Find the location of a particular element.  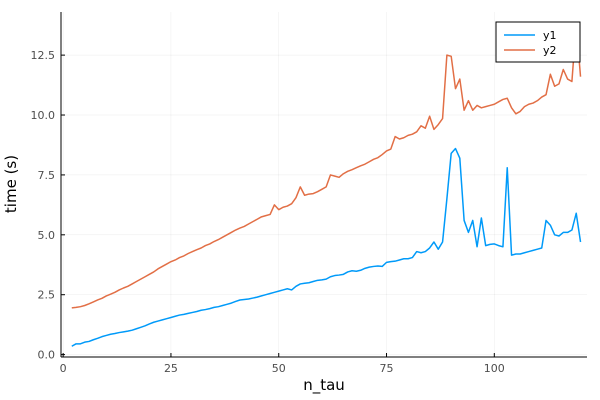

legend: y1 y2 is located at coordinates (538, 42).